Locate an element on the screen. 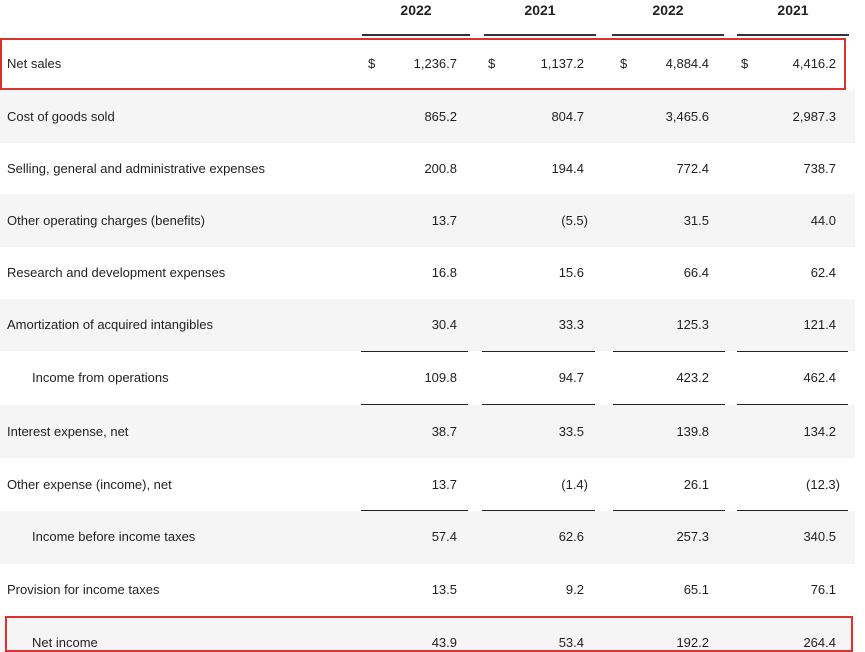 The height and width of the screenshot is (652, 865). cell-value: 33.5 is located at coordinates (571, 431).